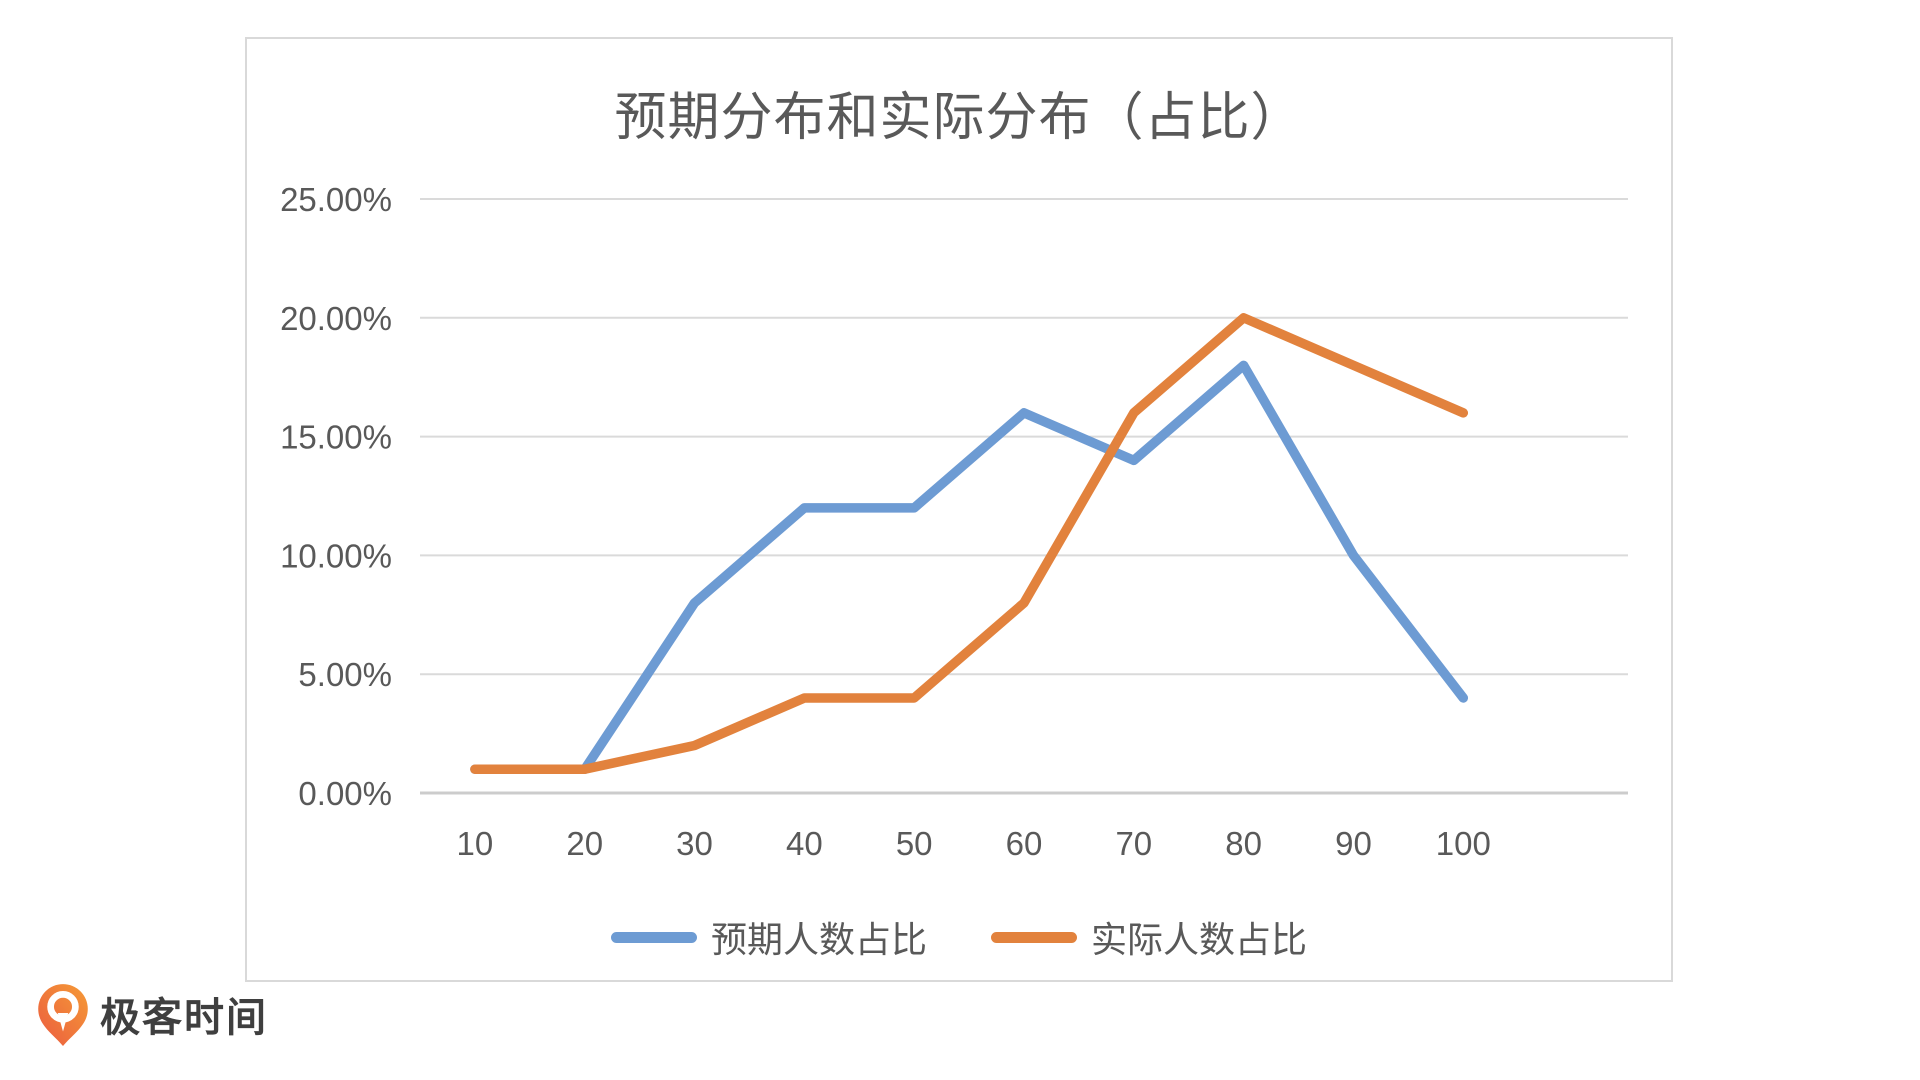 The image size is (1920, 1080). Describe the element at coordinates (959, 937) in the screenshot. I see `chart-legend: 预期人数占比 实际人数占比` at that location.